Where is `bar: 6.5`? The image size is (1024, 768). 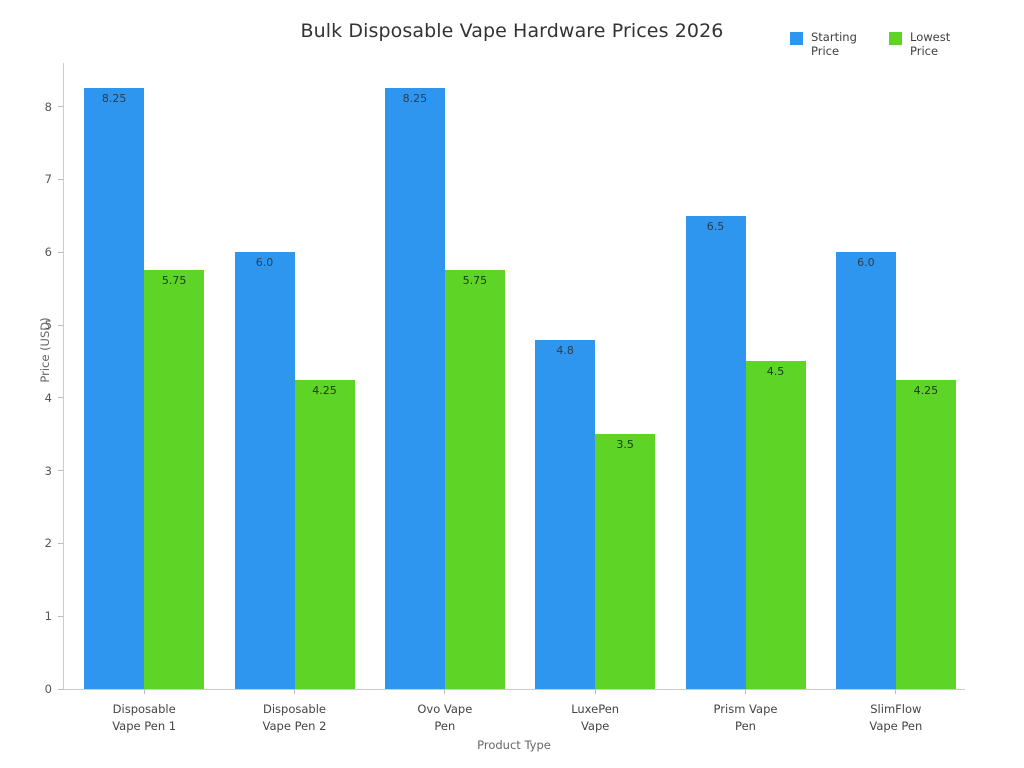
bar: 6.5 is located at coordinates (715, 452).